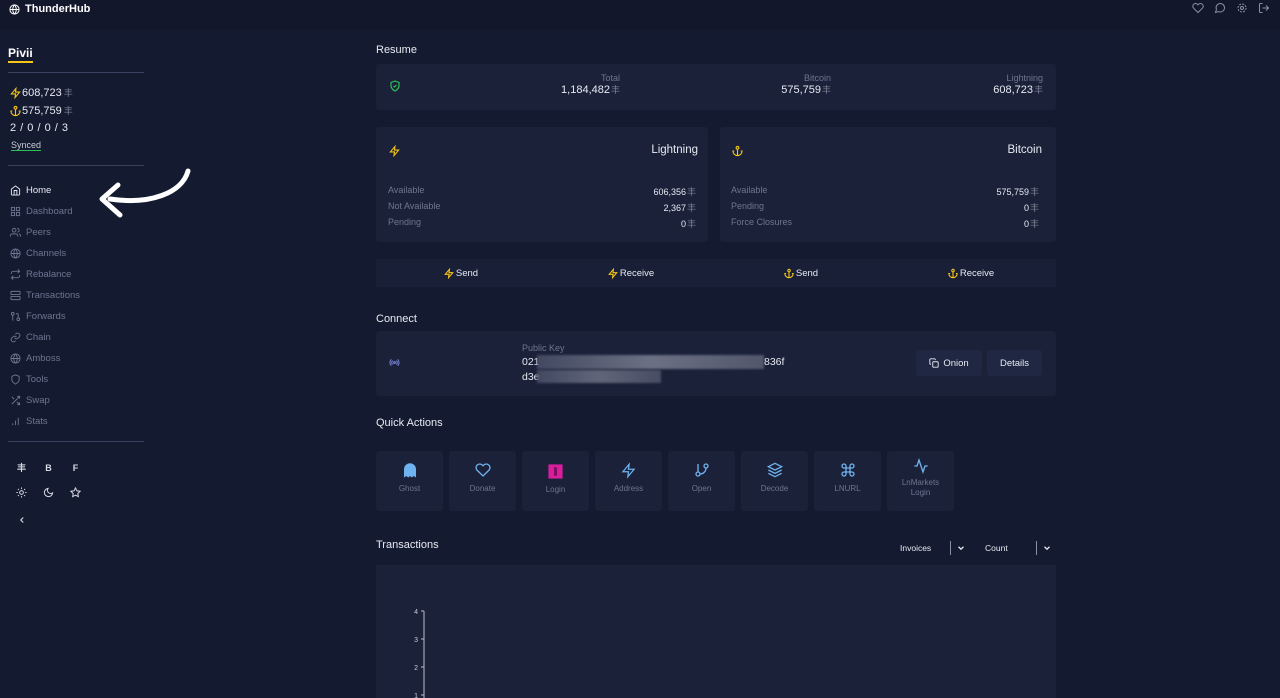  I want to click on shuffle-icon, so click(16, 400).